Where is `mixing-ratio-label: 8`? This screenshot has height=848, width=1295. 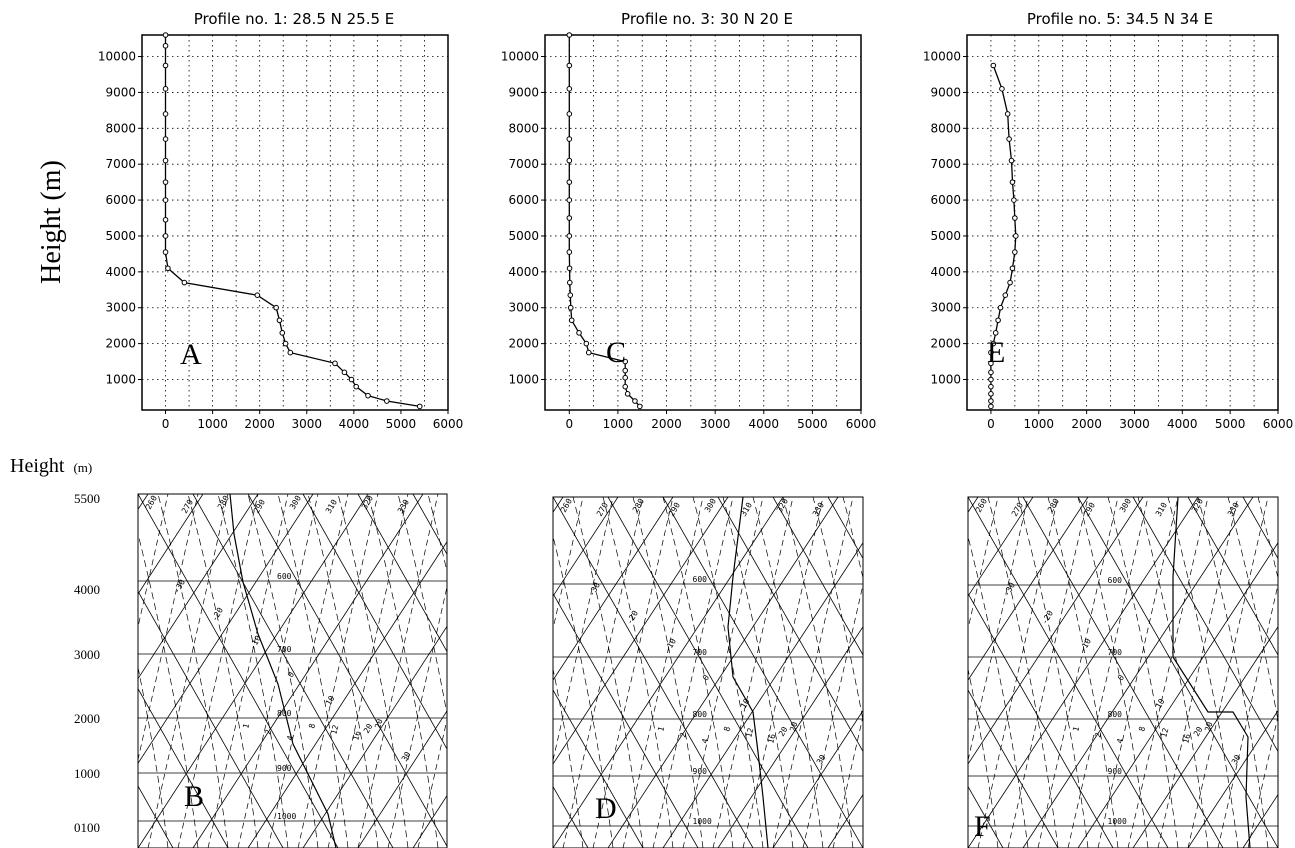
mixing-ratio-label: 8 is located at coordinates (312, 725).